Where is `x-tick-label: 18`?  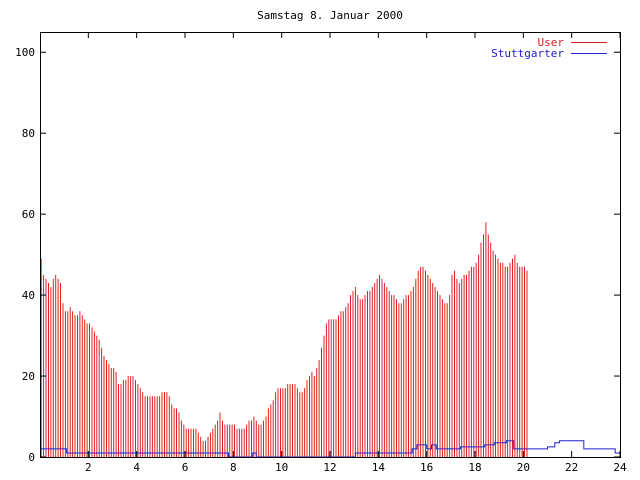
x-tick-label: 18 is located at coordinates (474, 467).